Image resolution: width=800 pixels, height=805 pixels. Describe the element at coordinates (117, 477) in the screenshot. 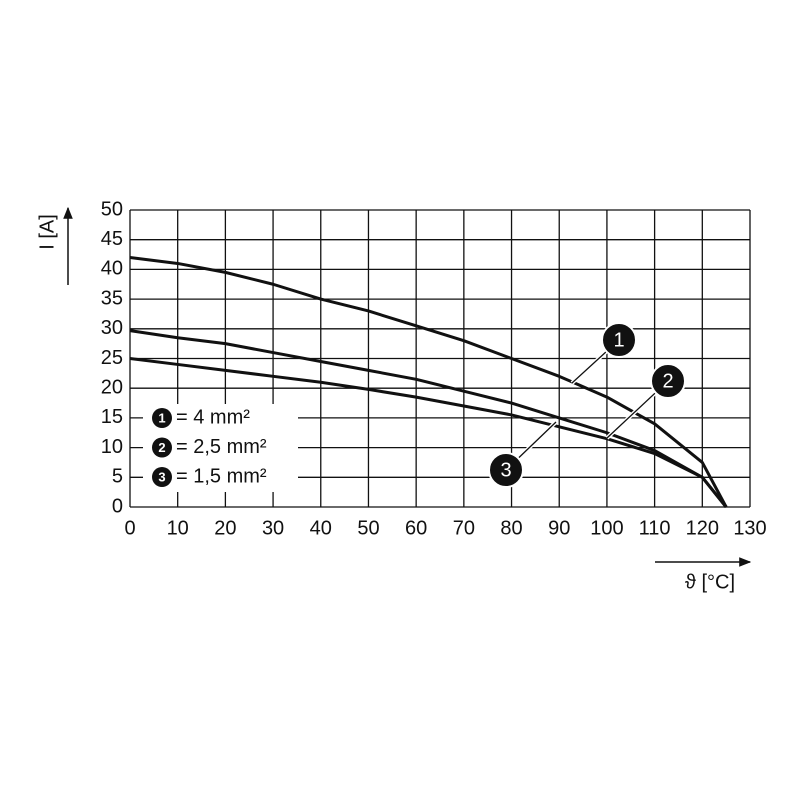

I see `y-tick-label: 5` at that location.